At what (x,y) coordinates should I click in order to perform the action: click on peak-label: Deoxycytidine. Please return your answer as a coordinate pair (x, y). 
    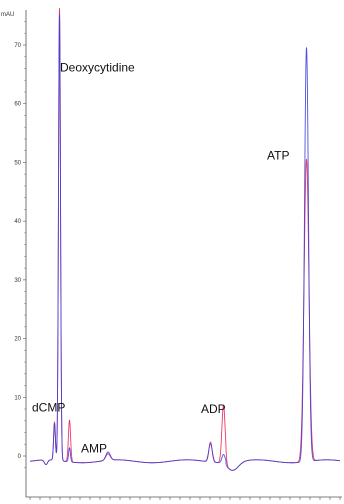
    Looking at the image, I should click on (97, 67).